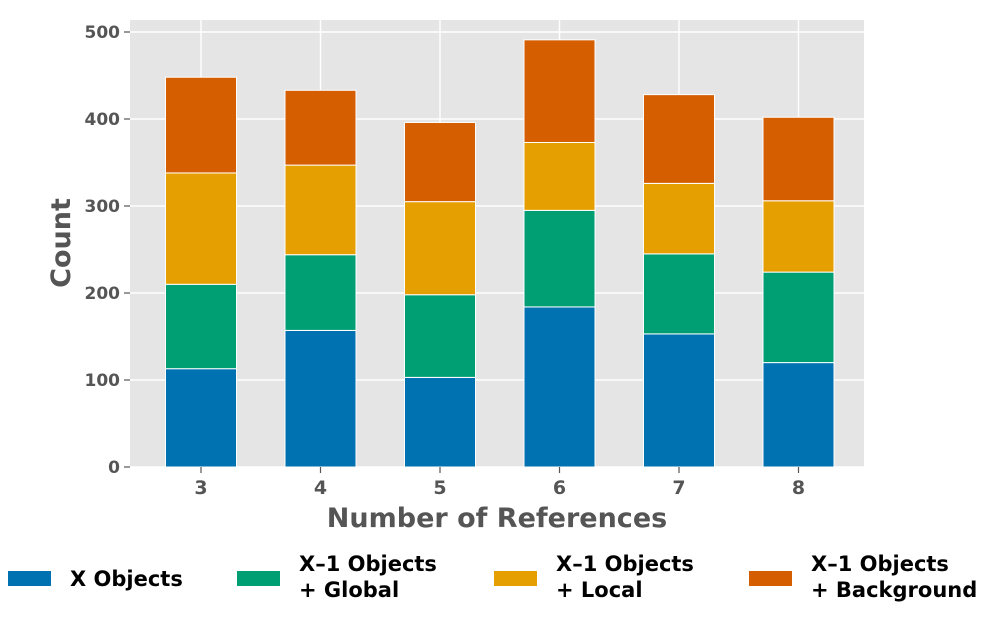  Describe the element at coordinates (894, 590) in the screenshot. I see `legend-label: + Background` at that location.